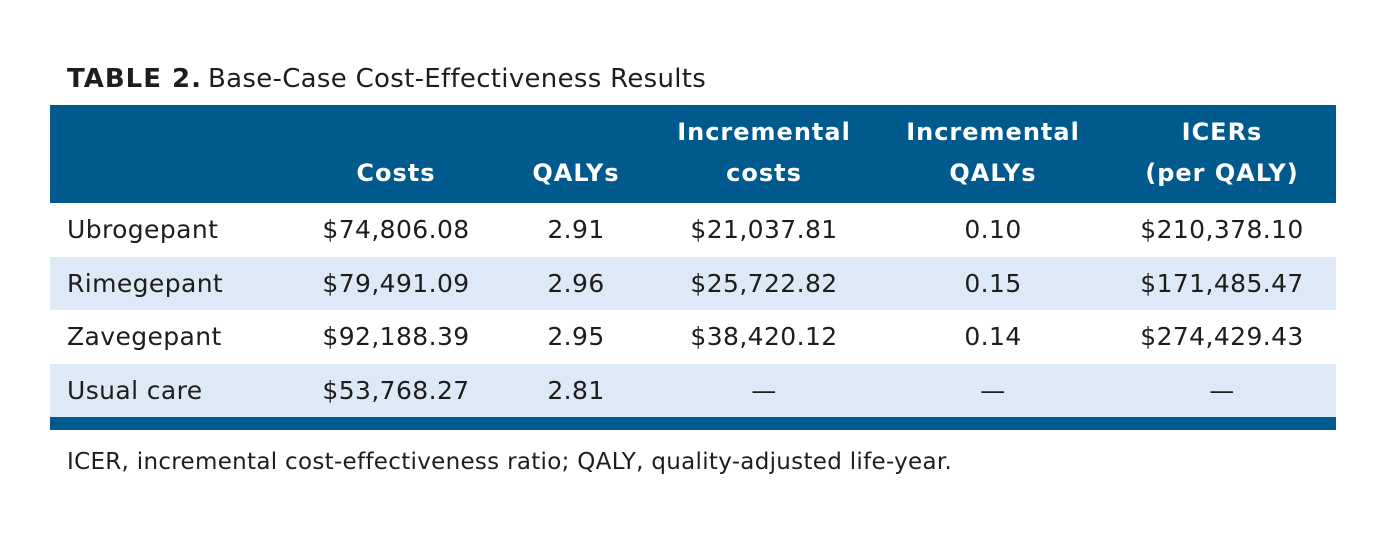 This screenshot has height=536, width=1386. What do you see at coordinates (1222, 154) in the screenshot?
I see `header-icers: ICERs (per QALY)` at bounding box center [1222, 154].